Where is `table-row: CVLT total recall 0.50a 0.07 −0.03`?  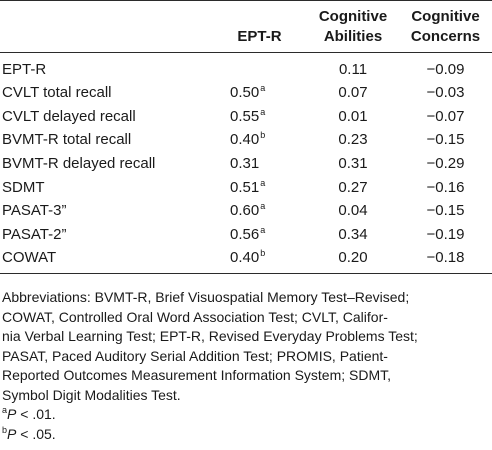
table-row: CVLT total recall 0.50a 0.07 −0.03 is located at coordinates (246, 93).